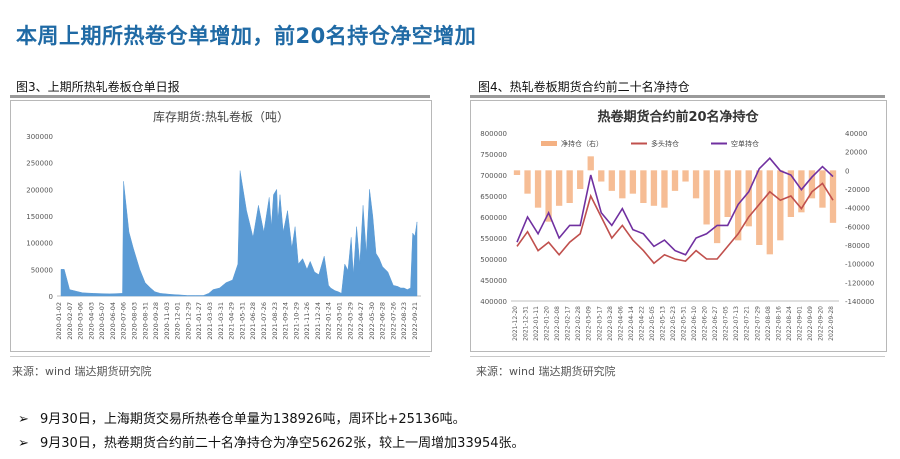  Describe the element at coordinates (859, 302) in the screenshot. I see `y-right-tick-label: -140000` at that location.